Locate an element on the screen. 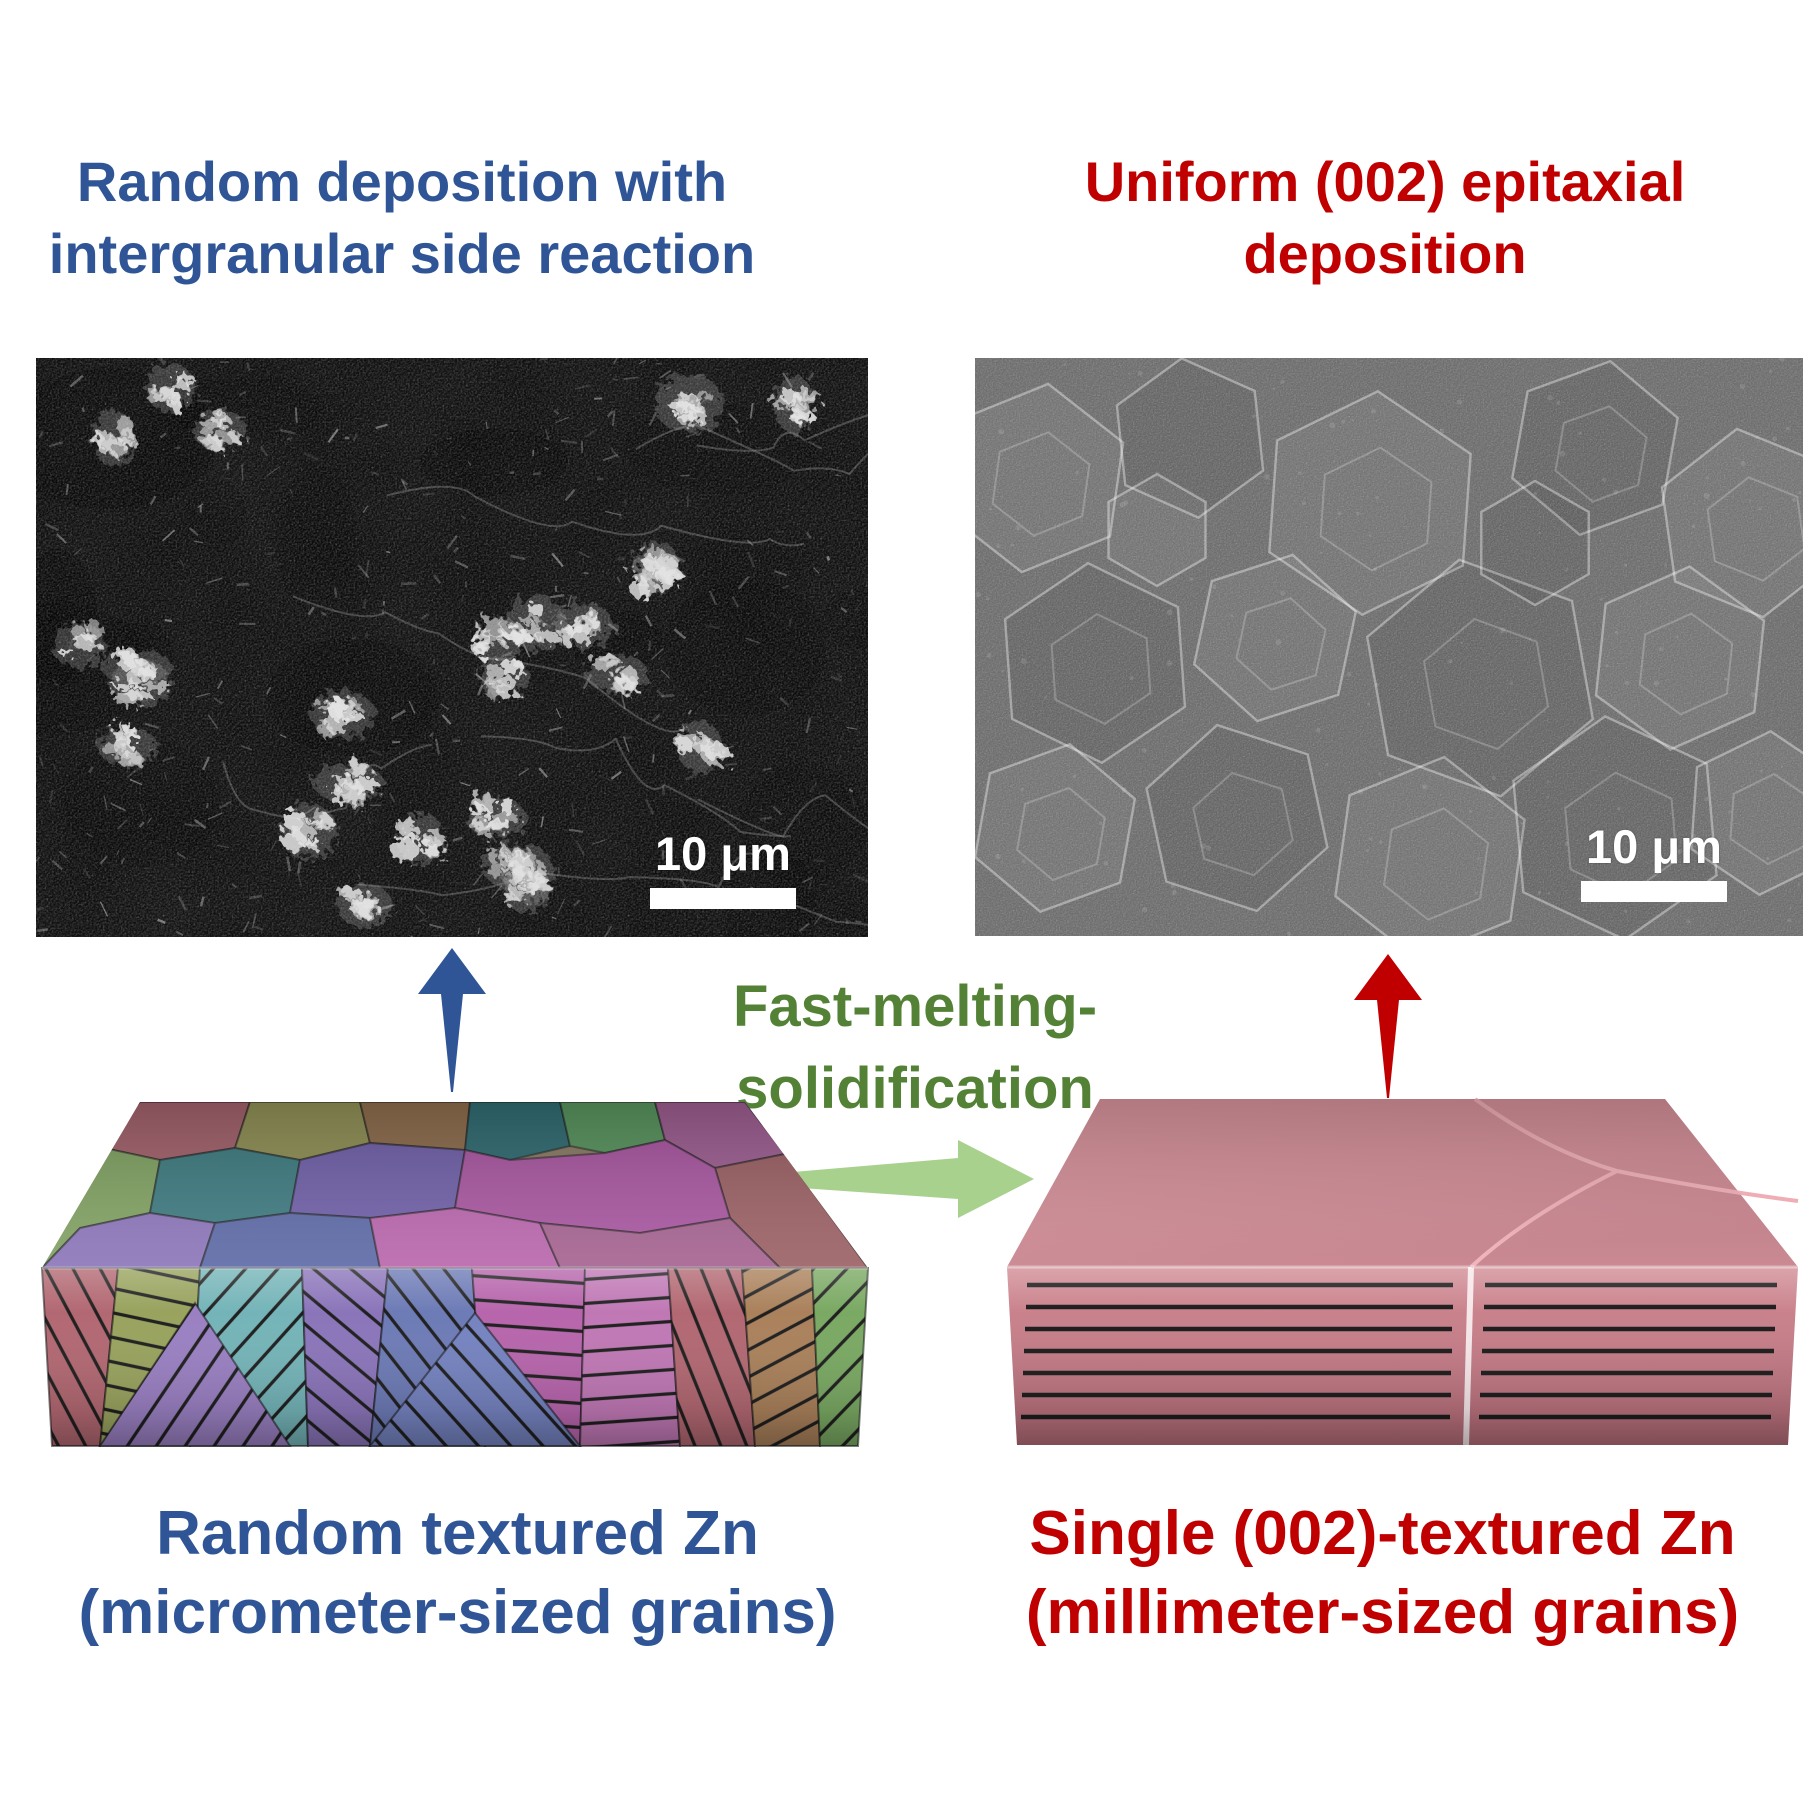 This screenshot has width=1815, height=1815. slab2-front-shading is located at coordinates (1402, 1356).